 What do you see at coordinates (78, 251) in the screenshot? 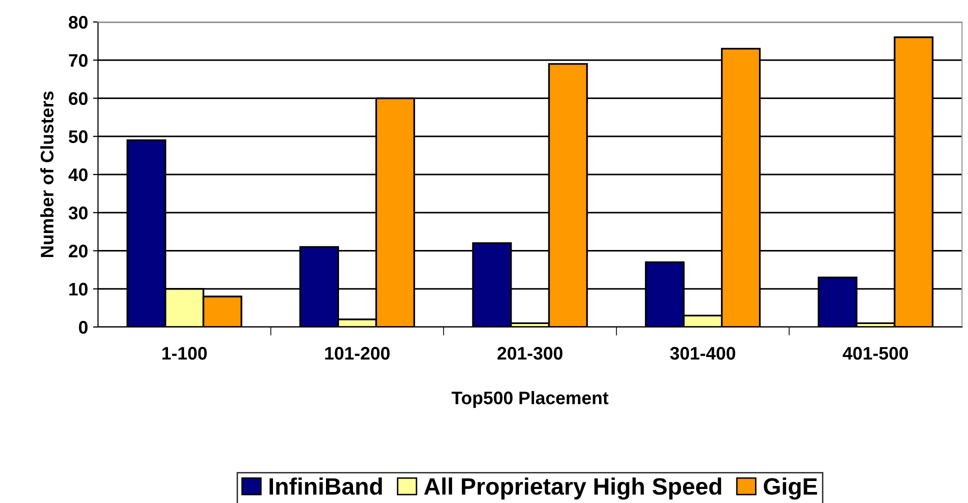
I see `y-tick-label: 20` at bounding box center [78, 251].